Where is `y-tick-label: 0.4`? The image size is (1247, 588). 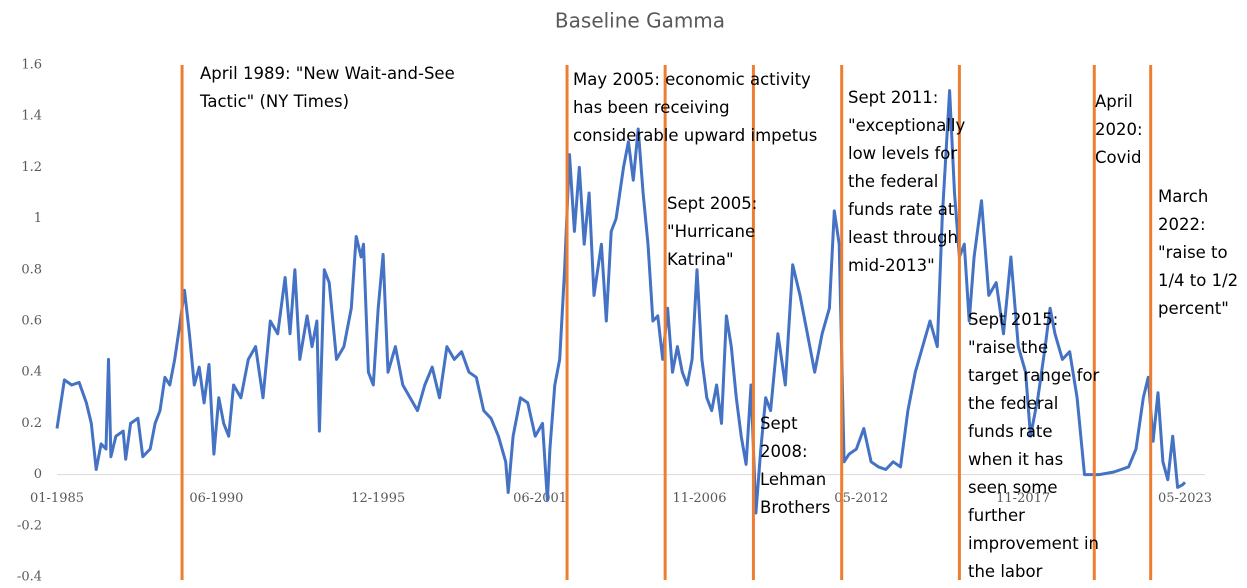
y-tick-label: 0.4 is located at coordinates (31, 372).